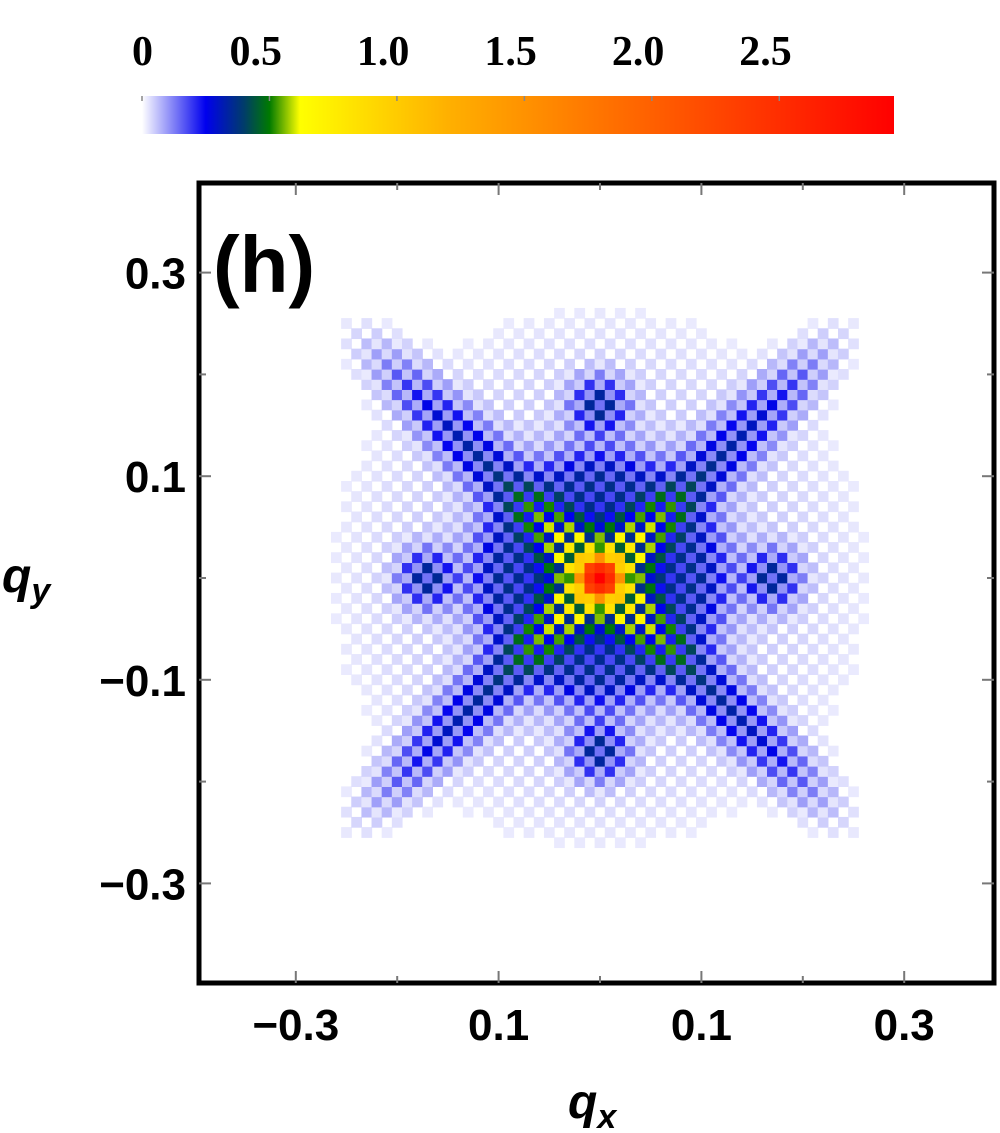  Describe the element at coordinates (295, 1025) in the screenshot. I see `x-tick-label: −0.3` at that location.